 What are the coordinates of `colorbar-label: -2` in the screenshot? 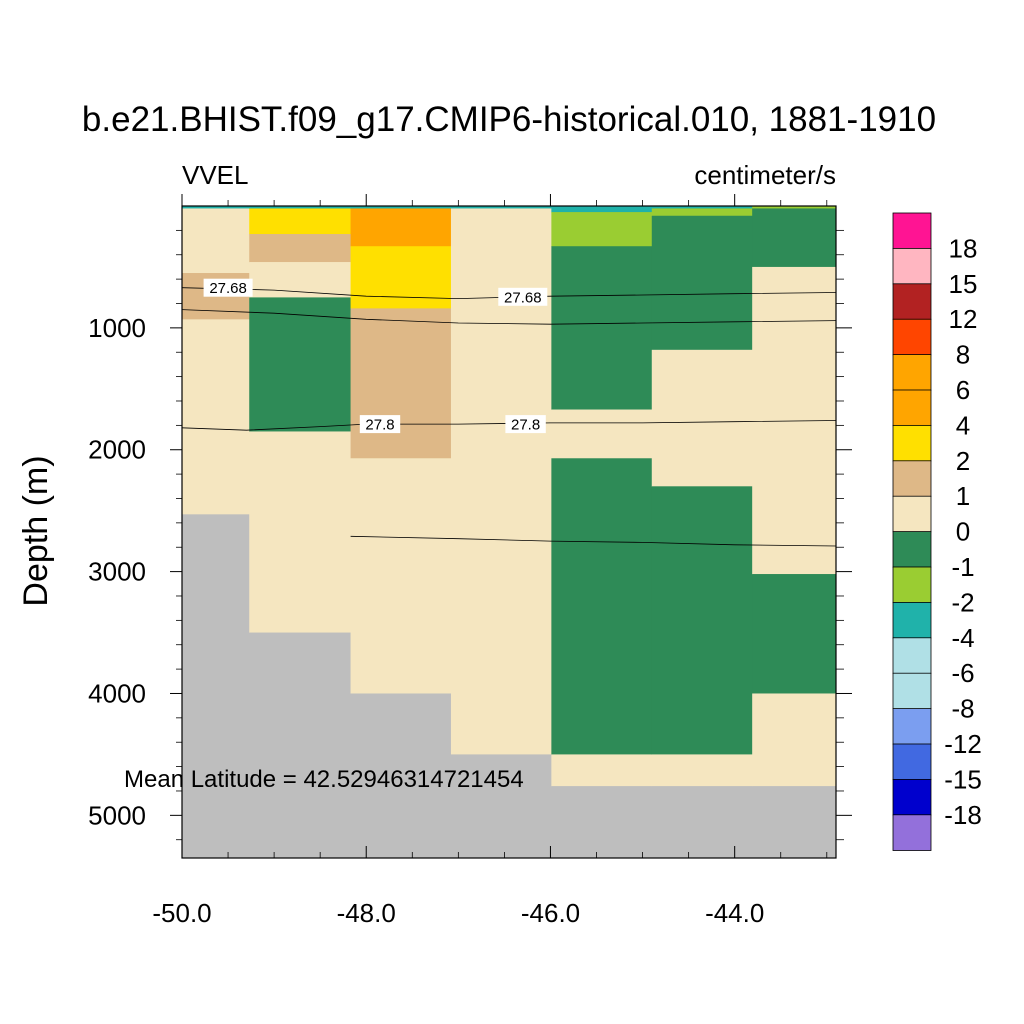 It's located at (962, 602).